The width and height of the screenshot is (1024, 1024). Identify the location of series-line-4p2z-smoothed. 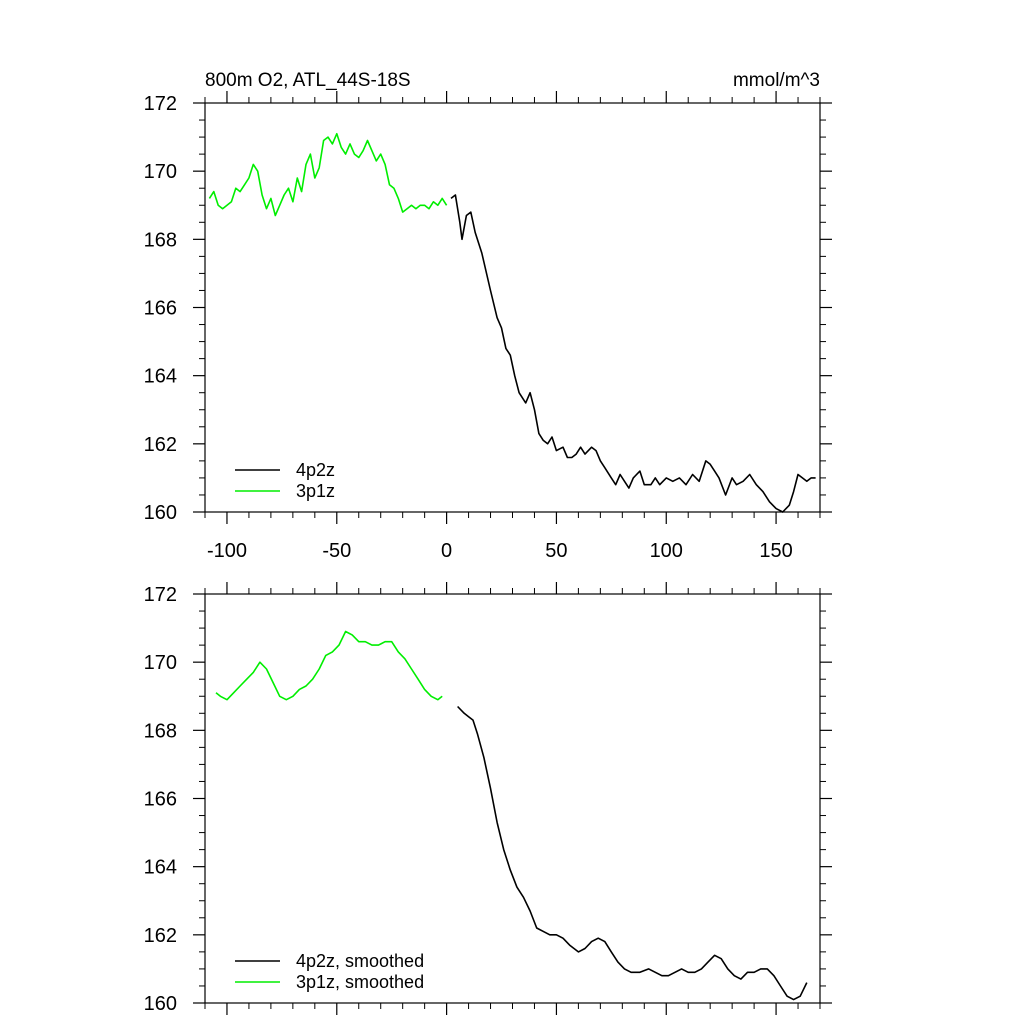
(632, 853).